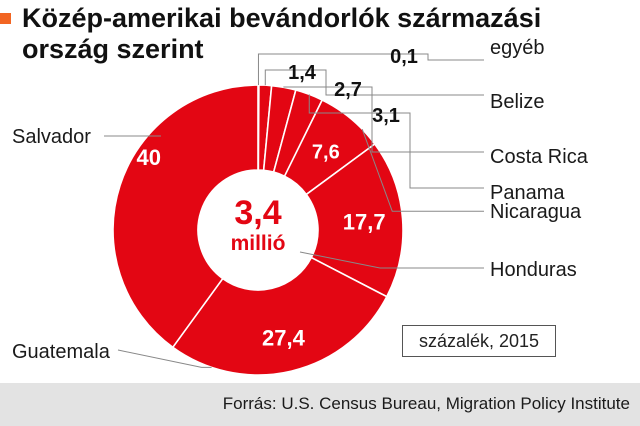 The height and width of the screenshot is (426, 640). Describe the element at coordinates (61, 352) in the screenshot. I see `slice-name-guatemala: Guatemala` at that location.